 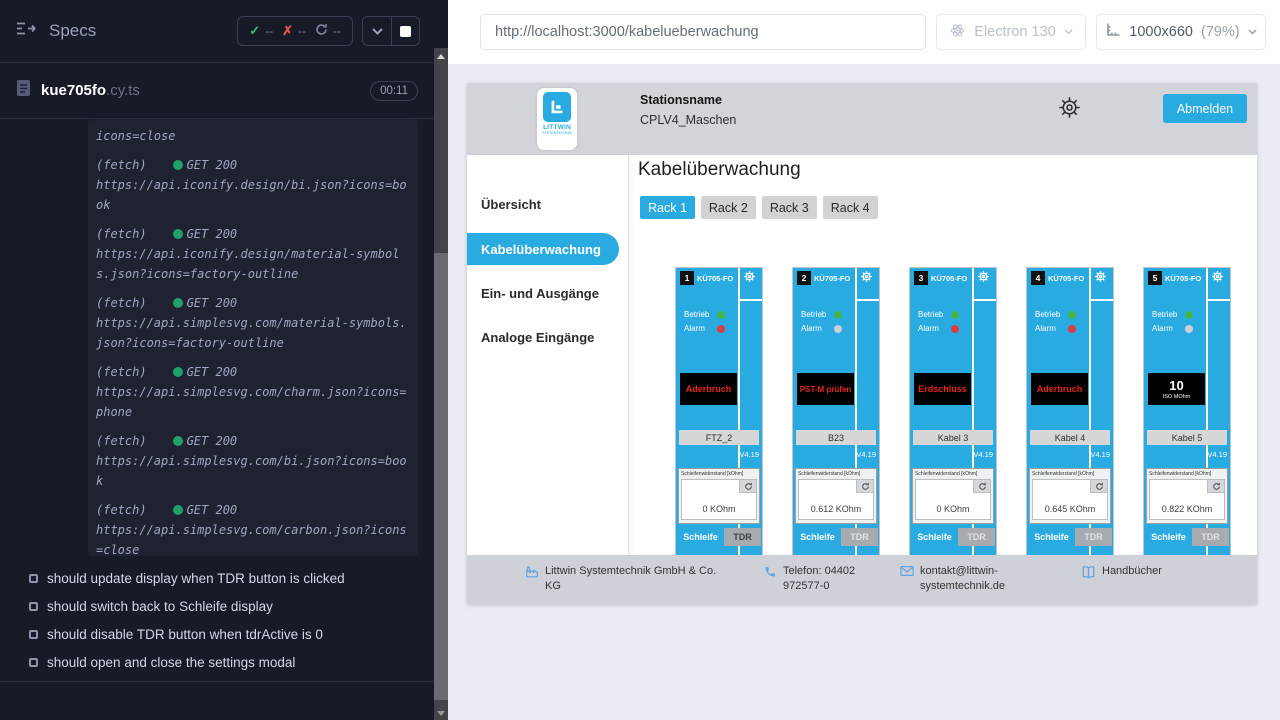 What do you see at coordinates (209, 662) in the screenshot?
I see `test-item: should open and close the settings modal` at bounding box center [209, 662].